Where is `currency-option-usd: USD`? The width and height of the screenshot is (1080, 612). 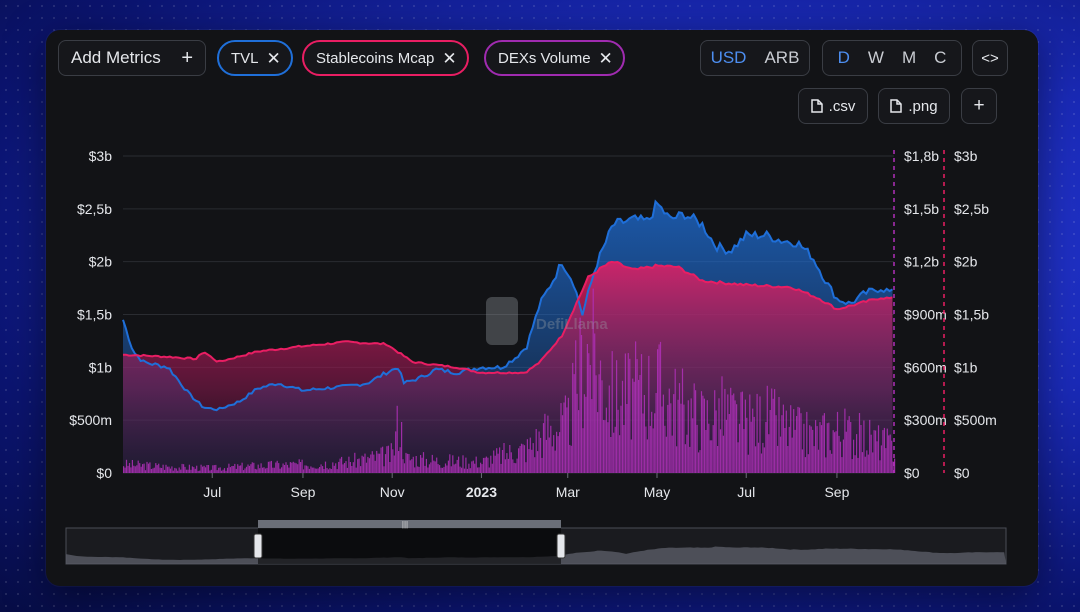
currency-option-usd: USD is located at coordinates (728, 57).